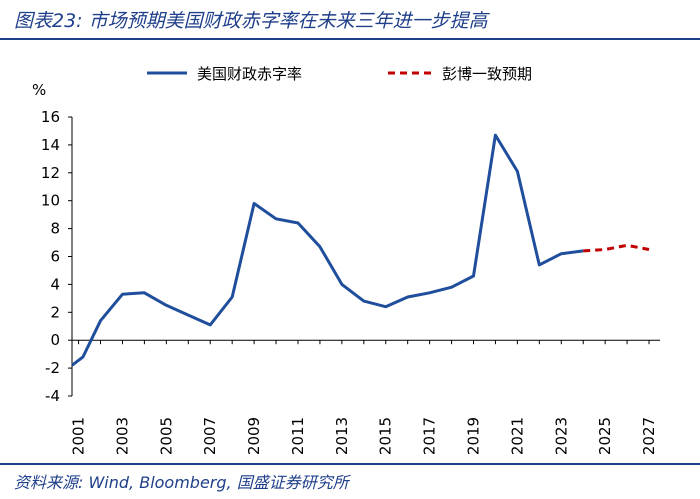 This screenshot has height=499, width=700. Describe the element at coordinates (55, 284) in the screenshot. I see `y-tick-label: 4` at that location.